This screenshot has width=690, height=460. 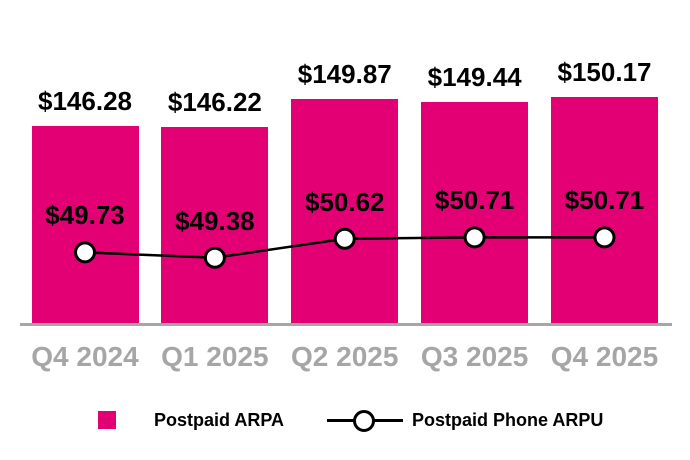 I want to click on x-axis-tick-label: Q1 2025, so click(x=215, y=356).